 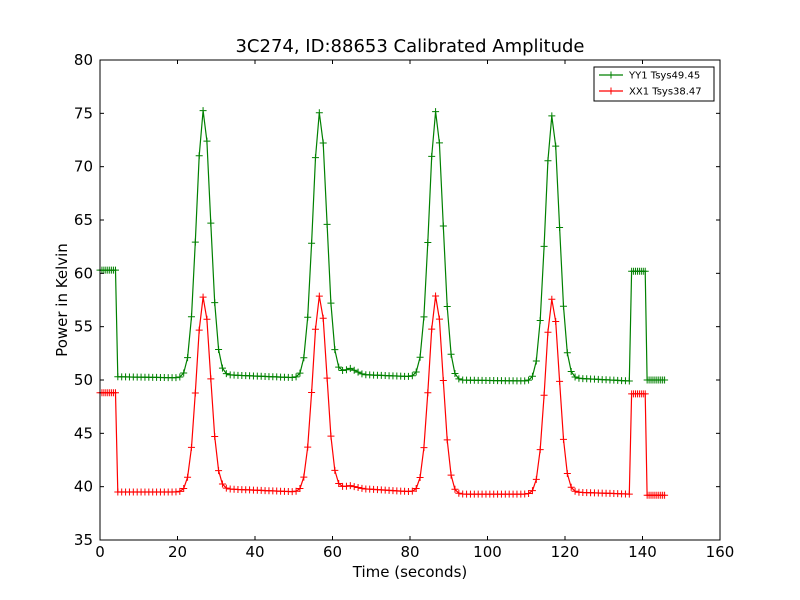 I want to click on x-axis-label: Time (seconds), so click(x=410, y=572).